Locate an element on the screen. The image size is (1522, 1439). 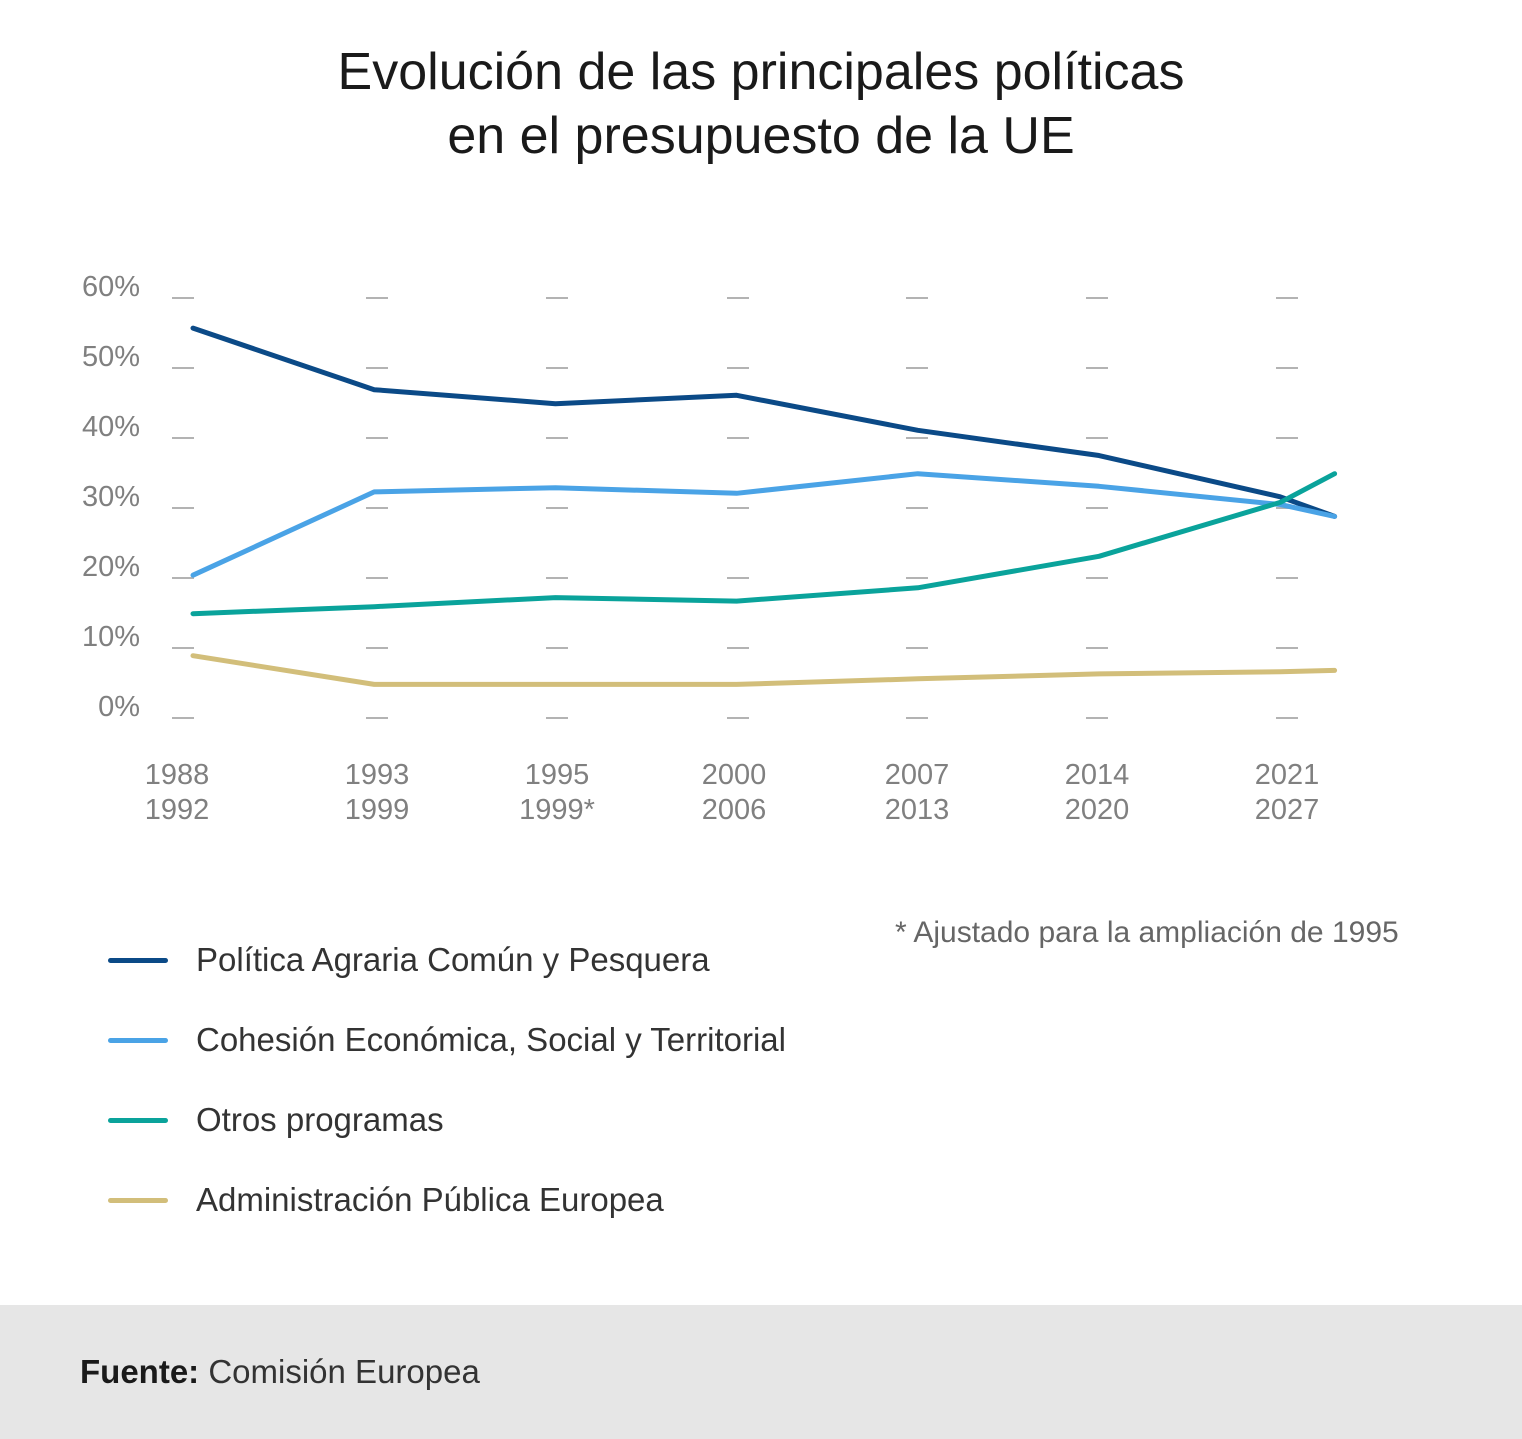
x-tick-label: 2000 is located at coordinates (734, 775).